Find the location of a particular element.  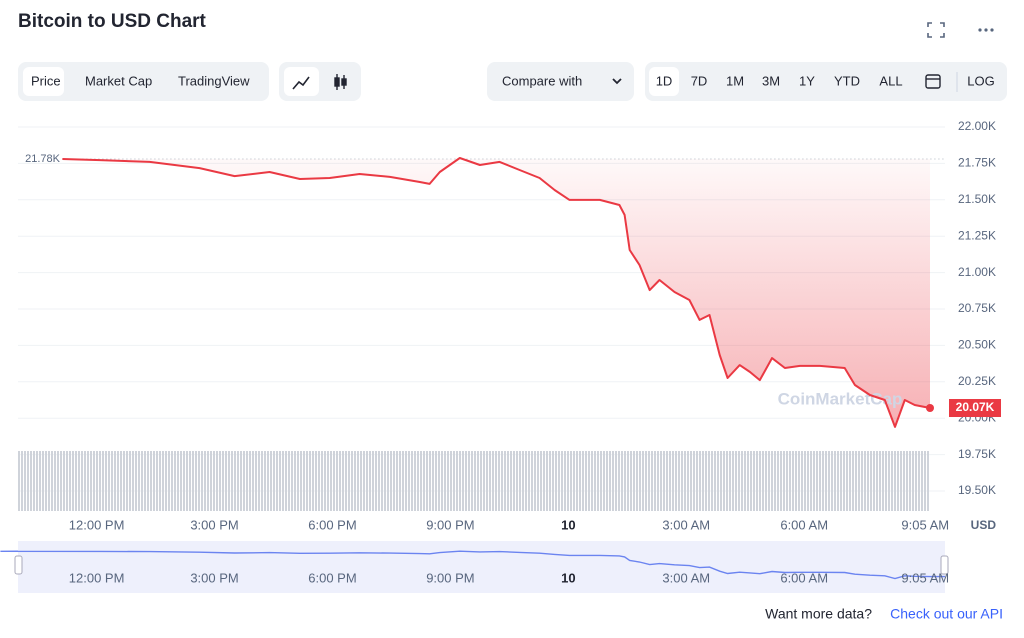

api-link: Check out our API is located at coordinates (946, 614).